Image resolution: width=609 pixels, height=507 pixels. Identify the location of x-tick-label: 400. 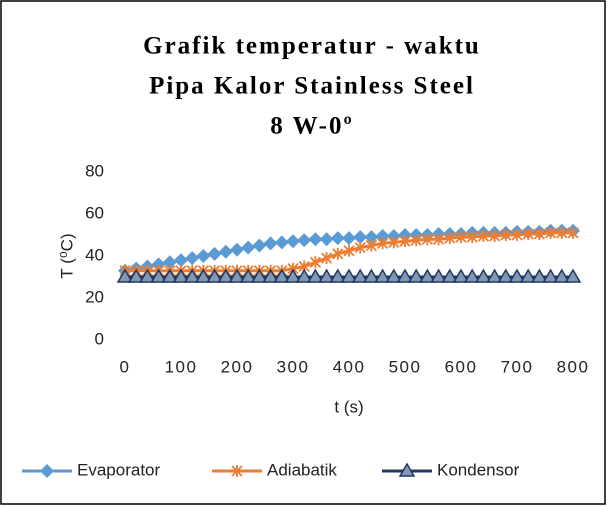
(349, 366).